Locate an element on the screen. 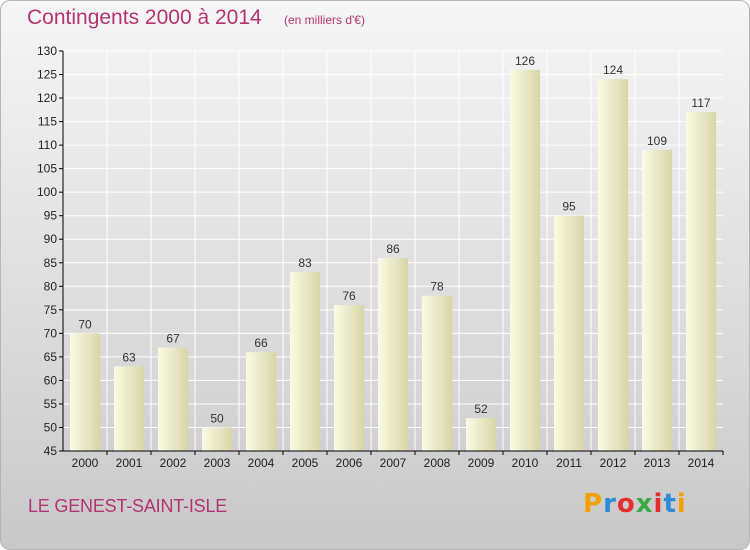 This screenshot has width=750, height=550. x-tick-label: 2007 is located at coordinates (393, 463).